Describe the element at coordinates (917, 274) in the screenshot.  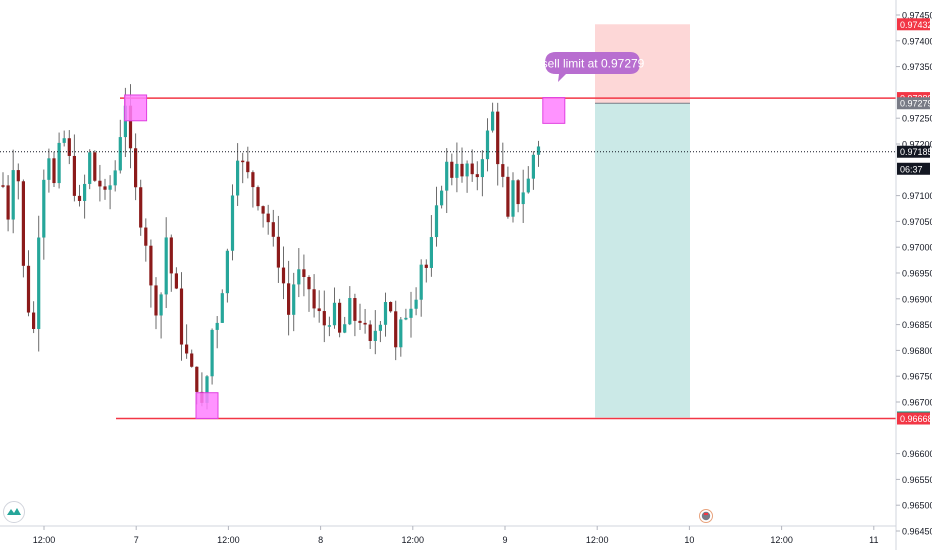
I see `price-tick-label: 0.96950` at that location.